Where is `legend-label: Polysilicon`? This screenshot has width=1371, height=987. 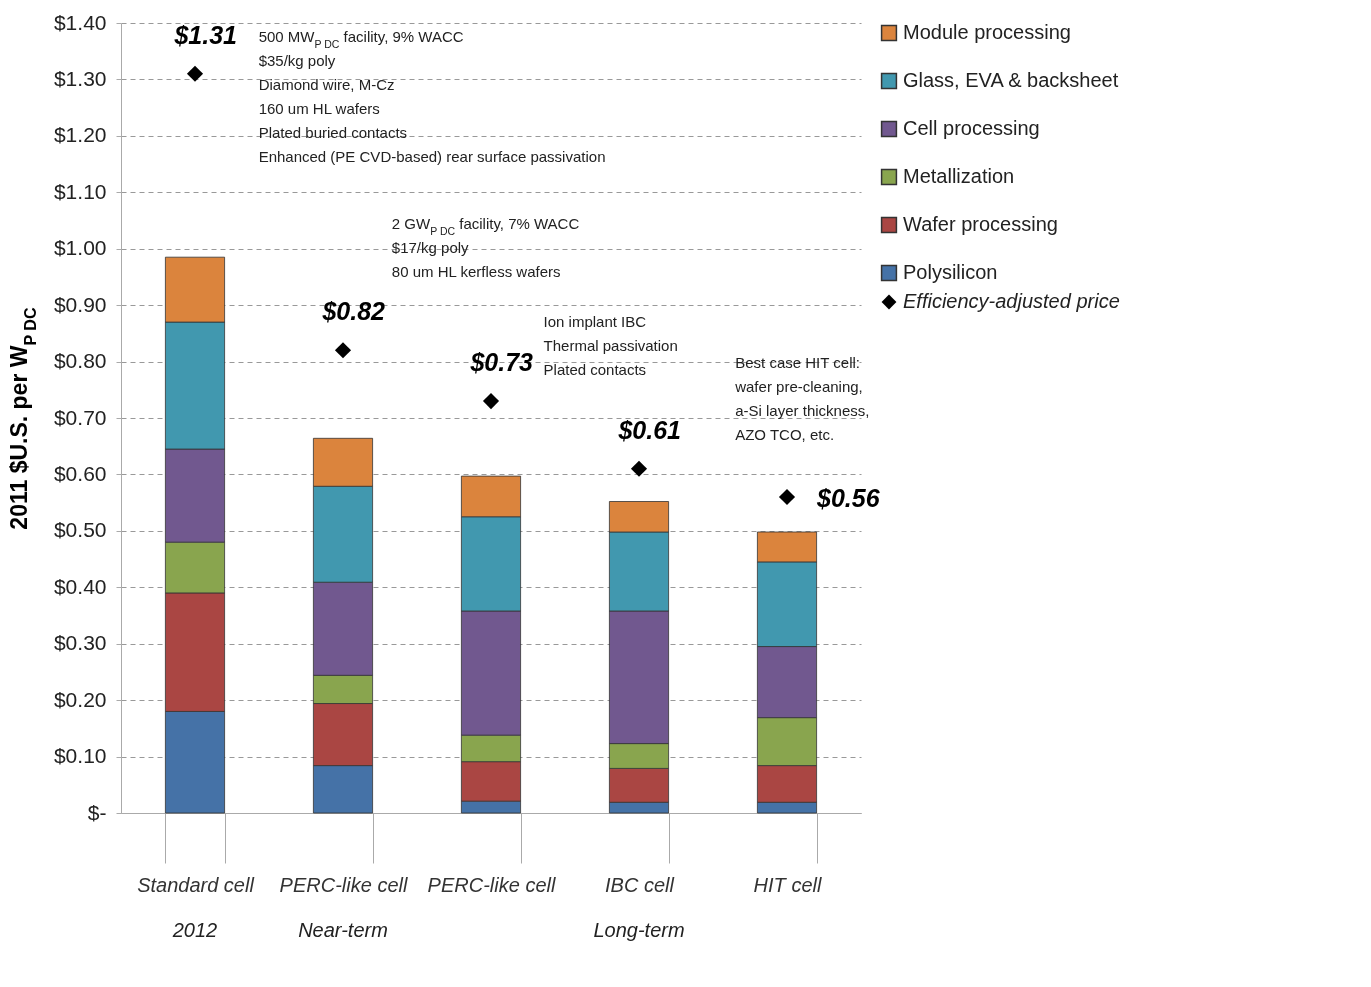
legend-label: Polysilicon is located at coordinates (950, 272).